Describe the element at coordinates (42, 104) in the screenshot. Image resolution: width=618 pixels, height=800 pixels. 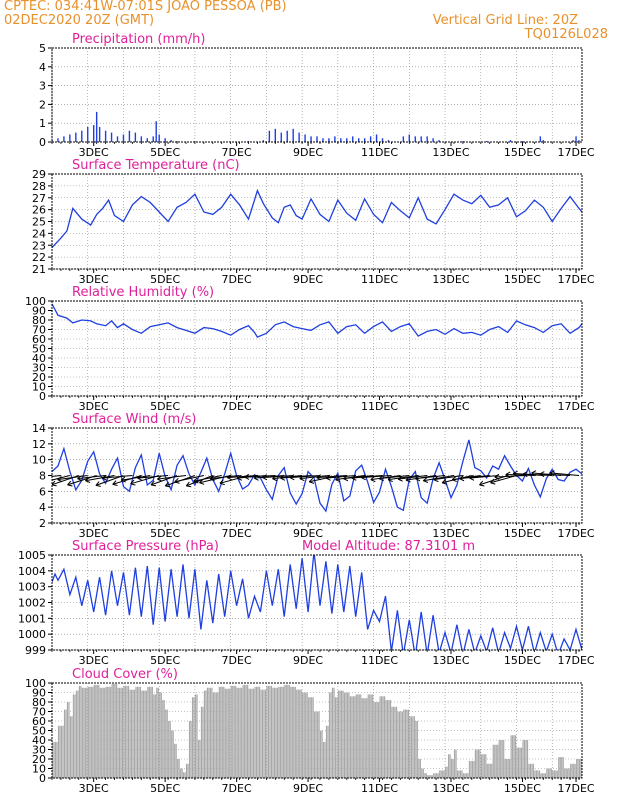
I see `y-tick-label: 2` at that location.